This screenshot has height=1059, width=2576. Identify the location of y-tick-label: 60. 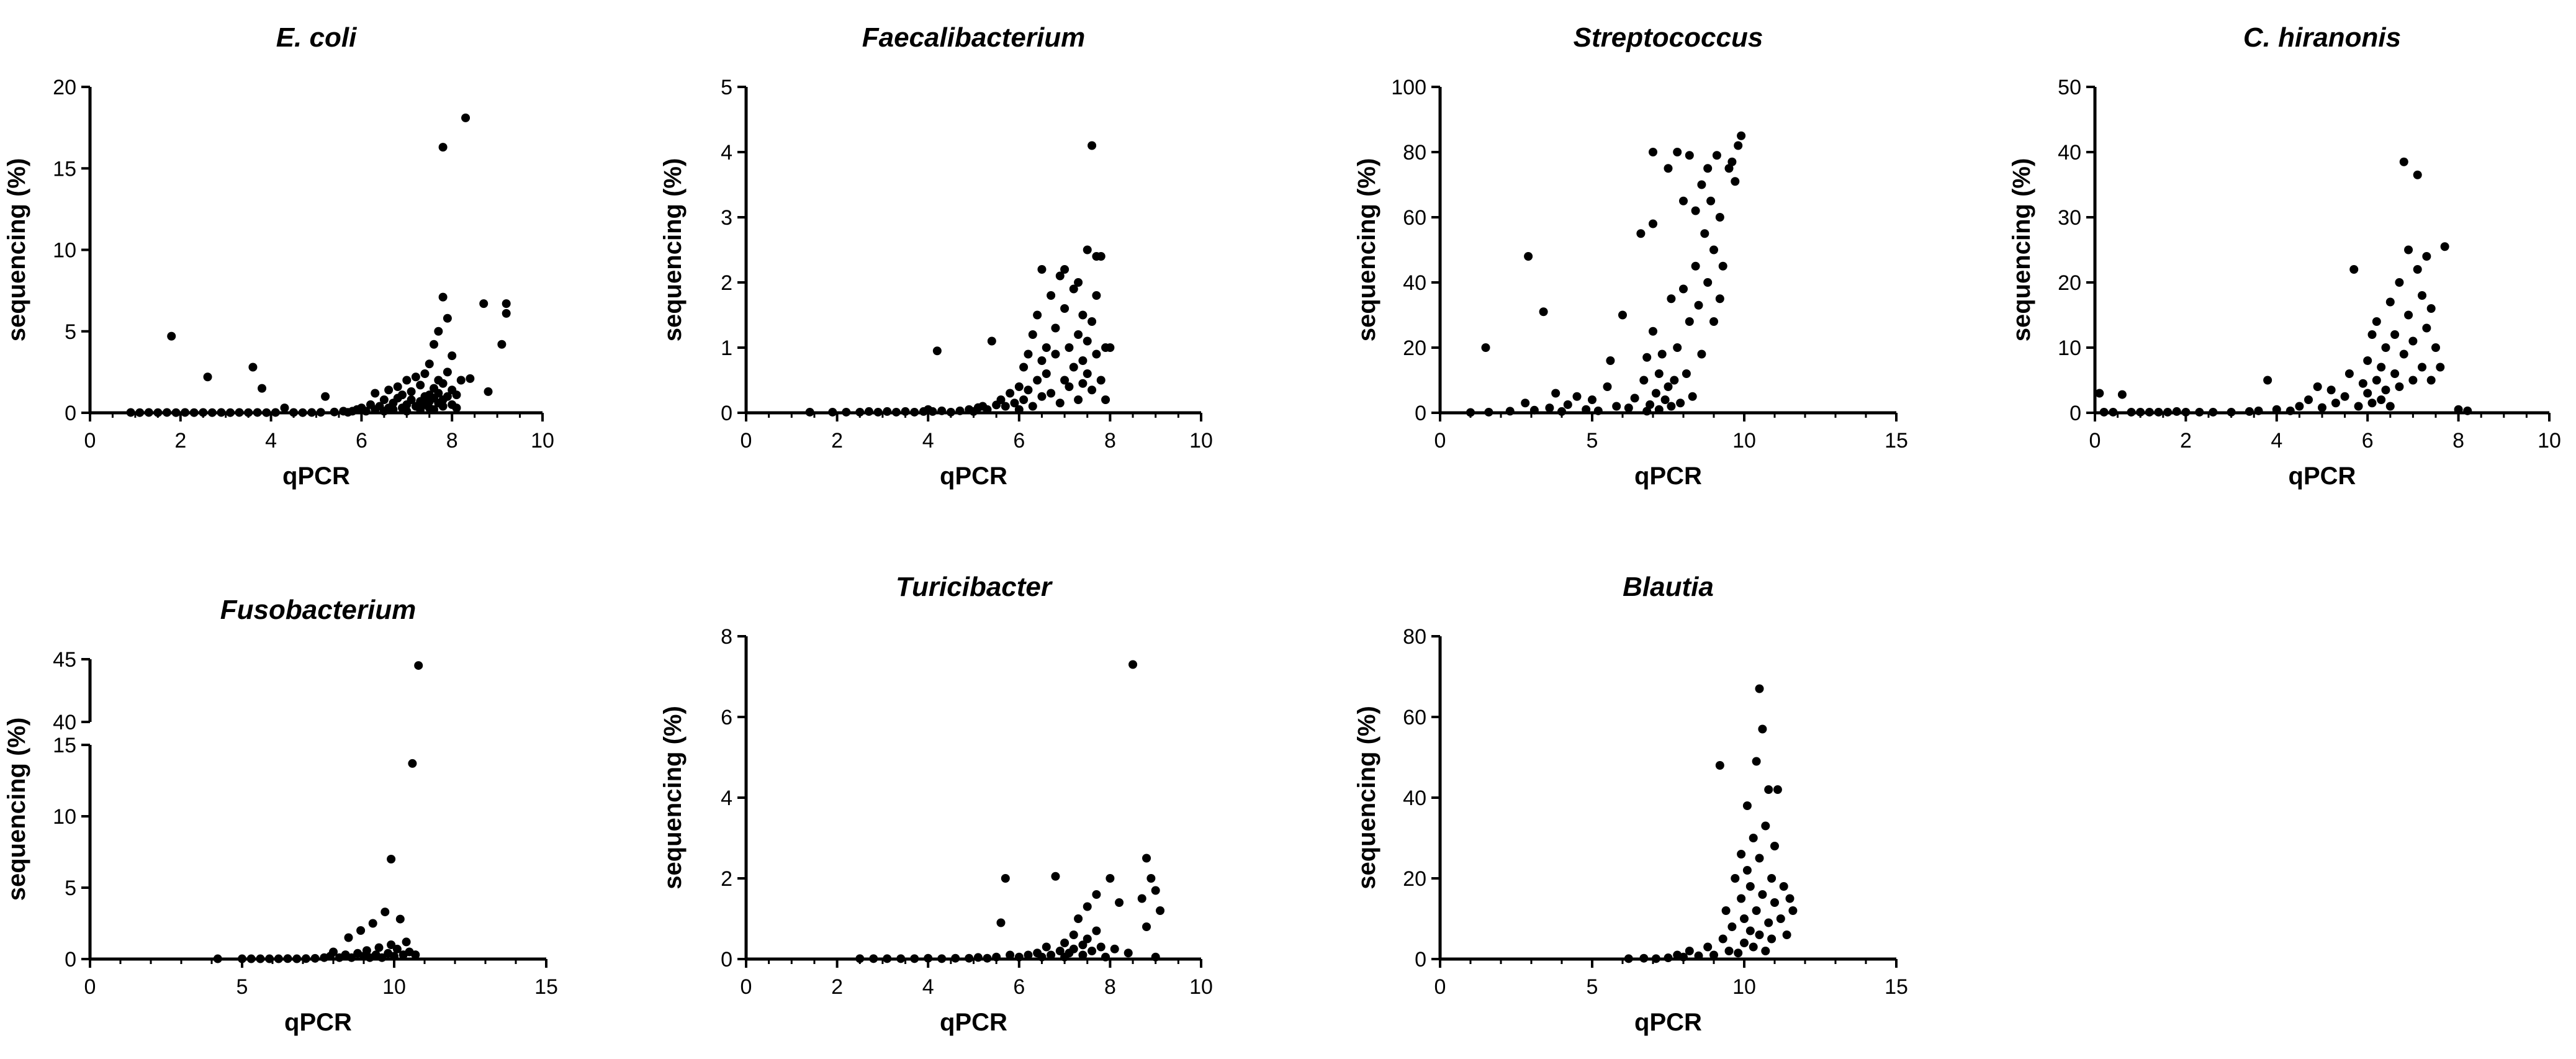
(1414, 218).